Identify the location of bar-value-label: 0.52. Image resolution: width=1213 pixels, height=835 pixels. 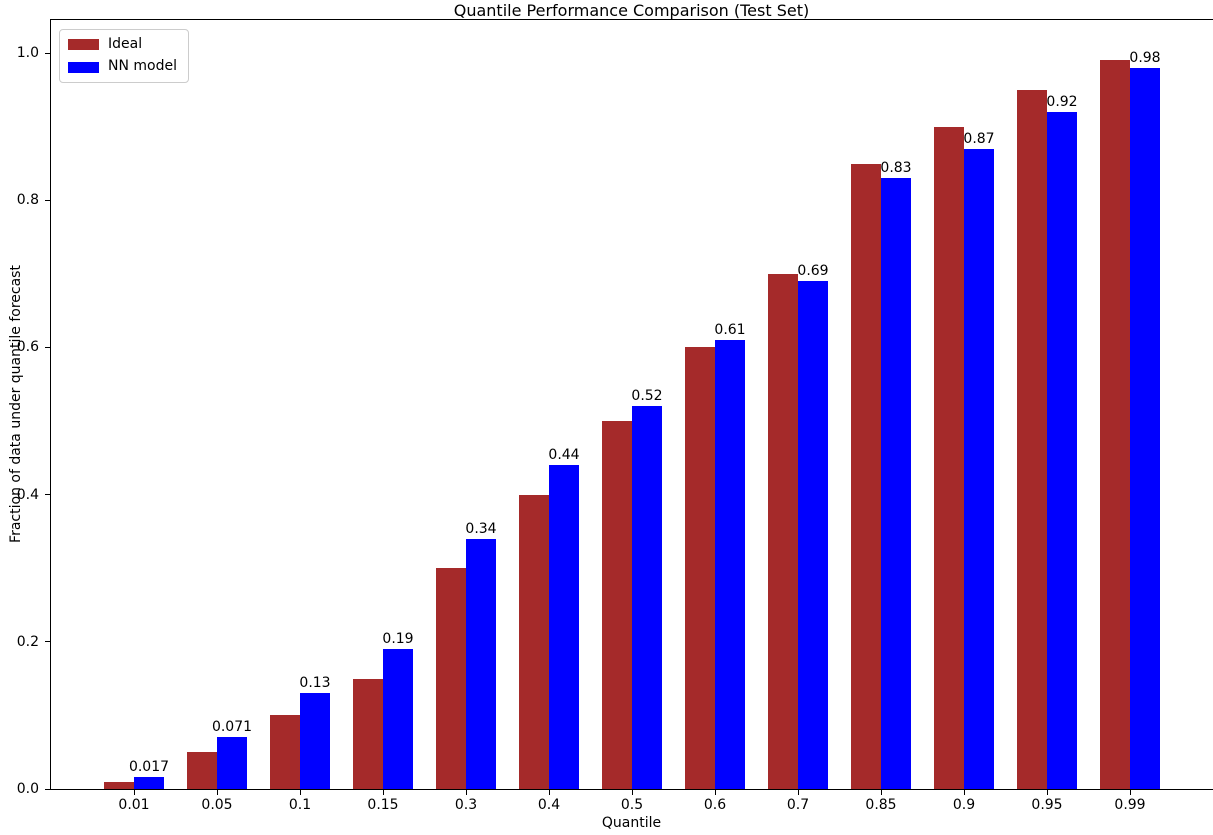
(647, 396).